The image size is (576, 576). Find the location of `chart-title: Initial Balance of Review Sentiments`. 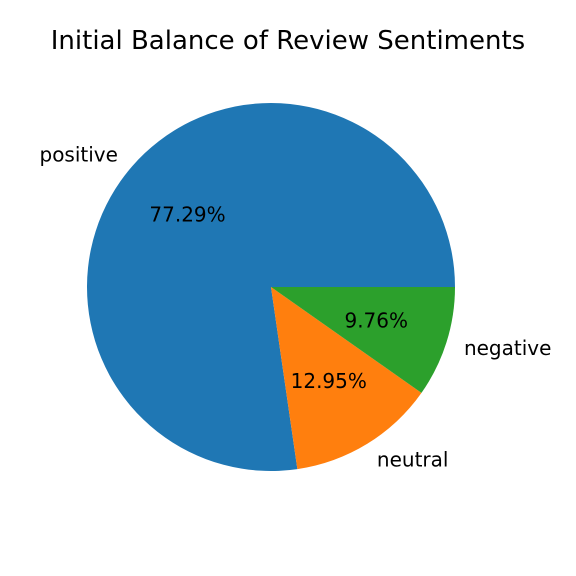

chart-title: Initial Balance of Review Sentiments is located at coordinates (288, 41).